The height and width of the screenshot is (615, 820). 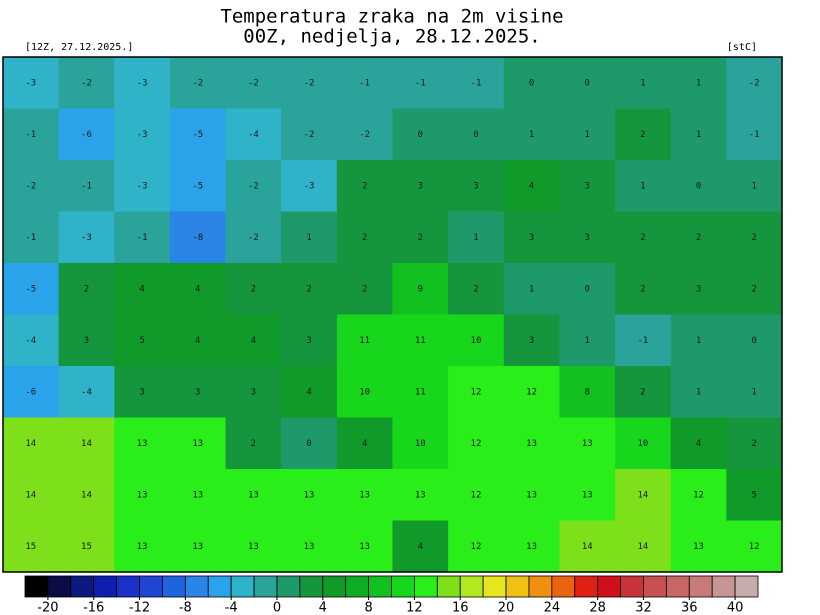 I want to click on temperature-label: 10, so click(x=420, y=444).